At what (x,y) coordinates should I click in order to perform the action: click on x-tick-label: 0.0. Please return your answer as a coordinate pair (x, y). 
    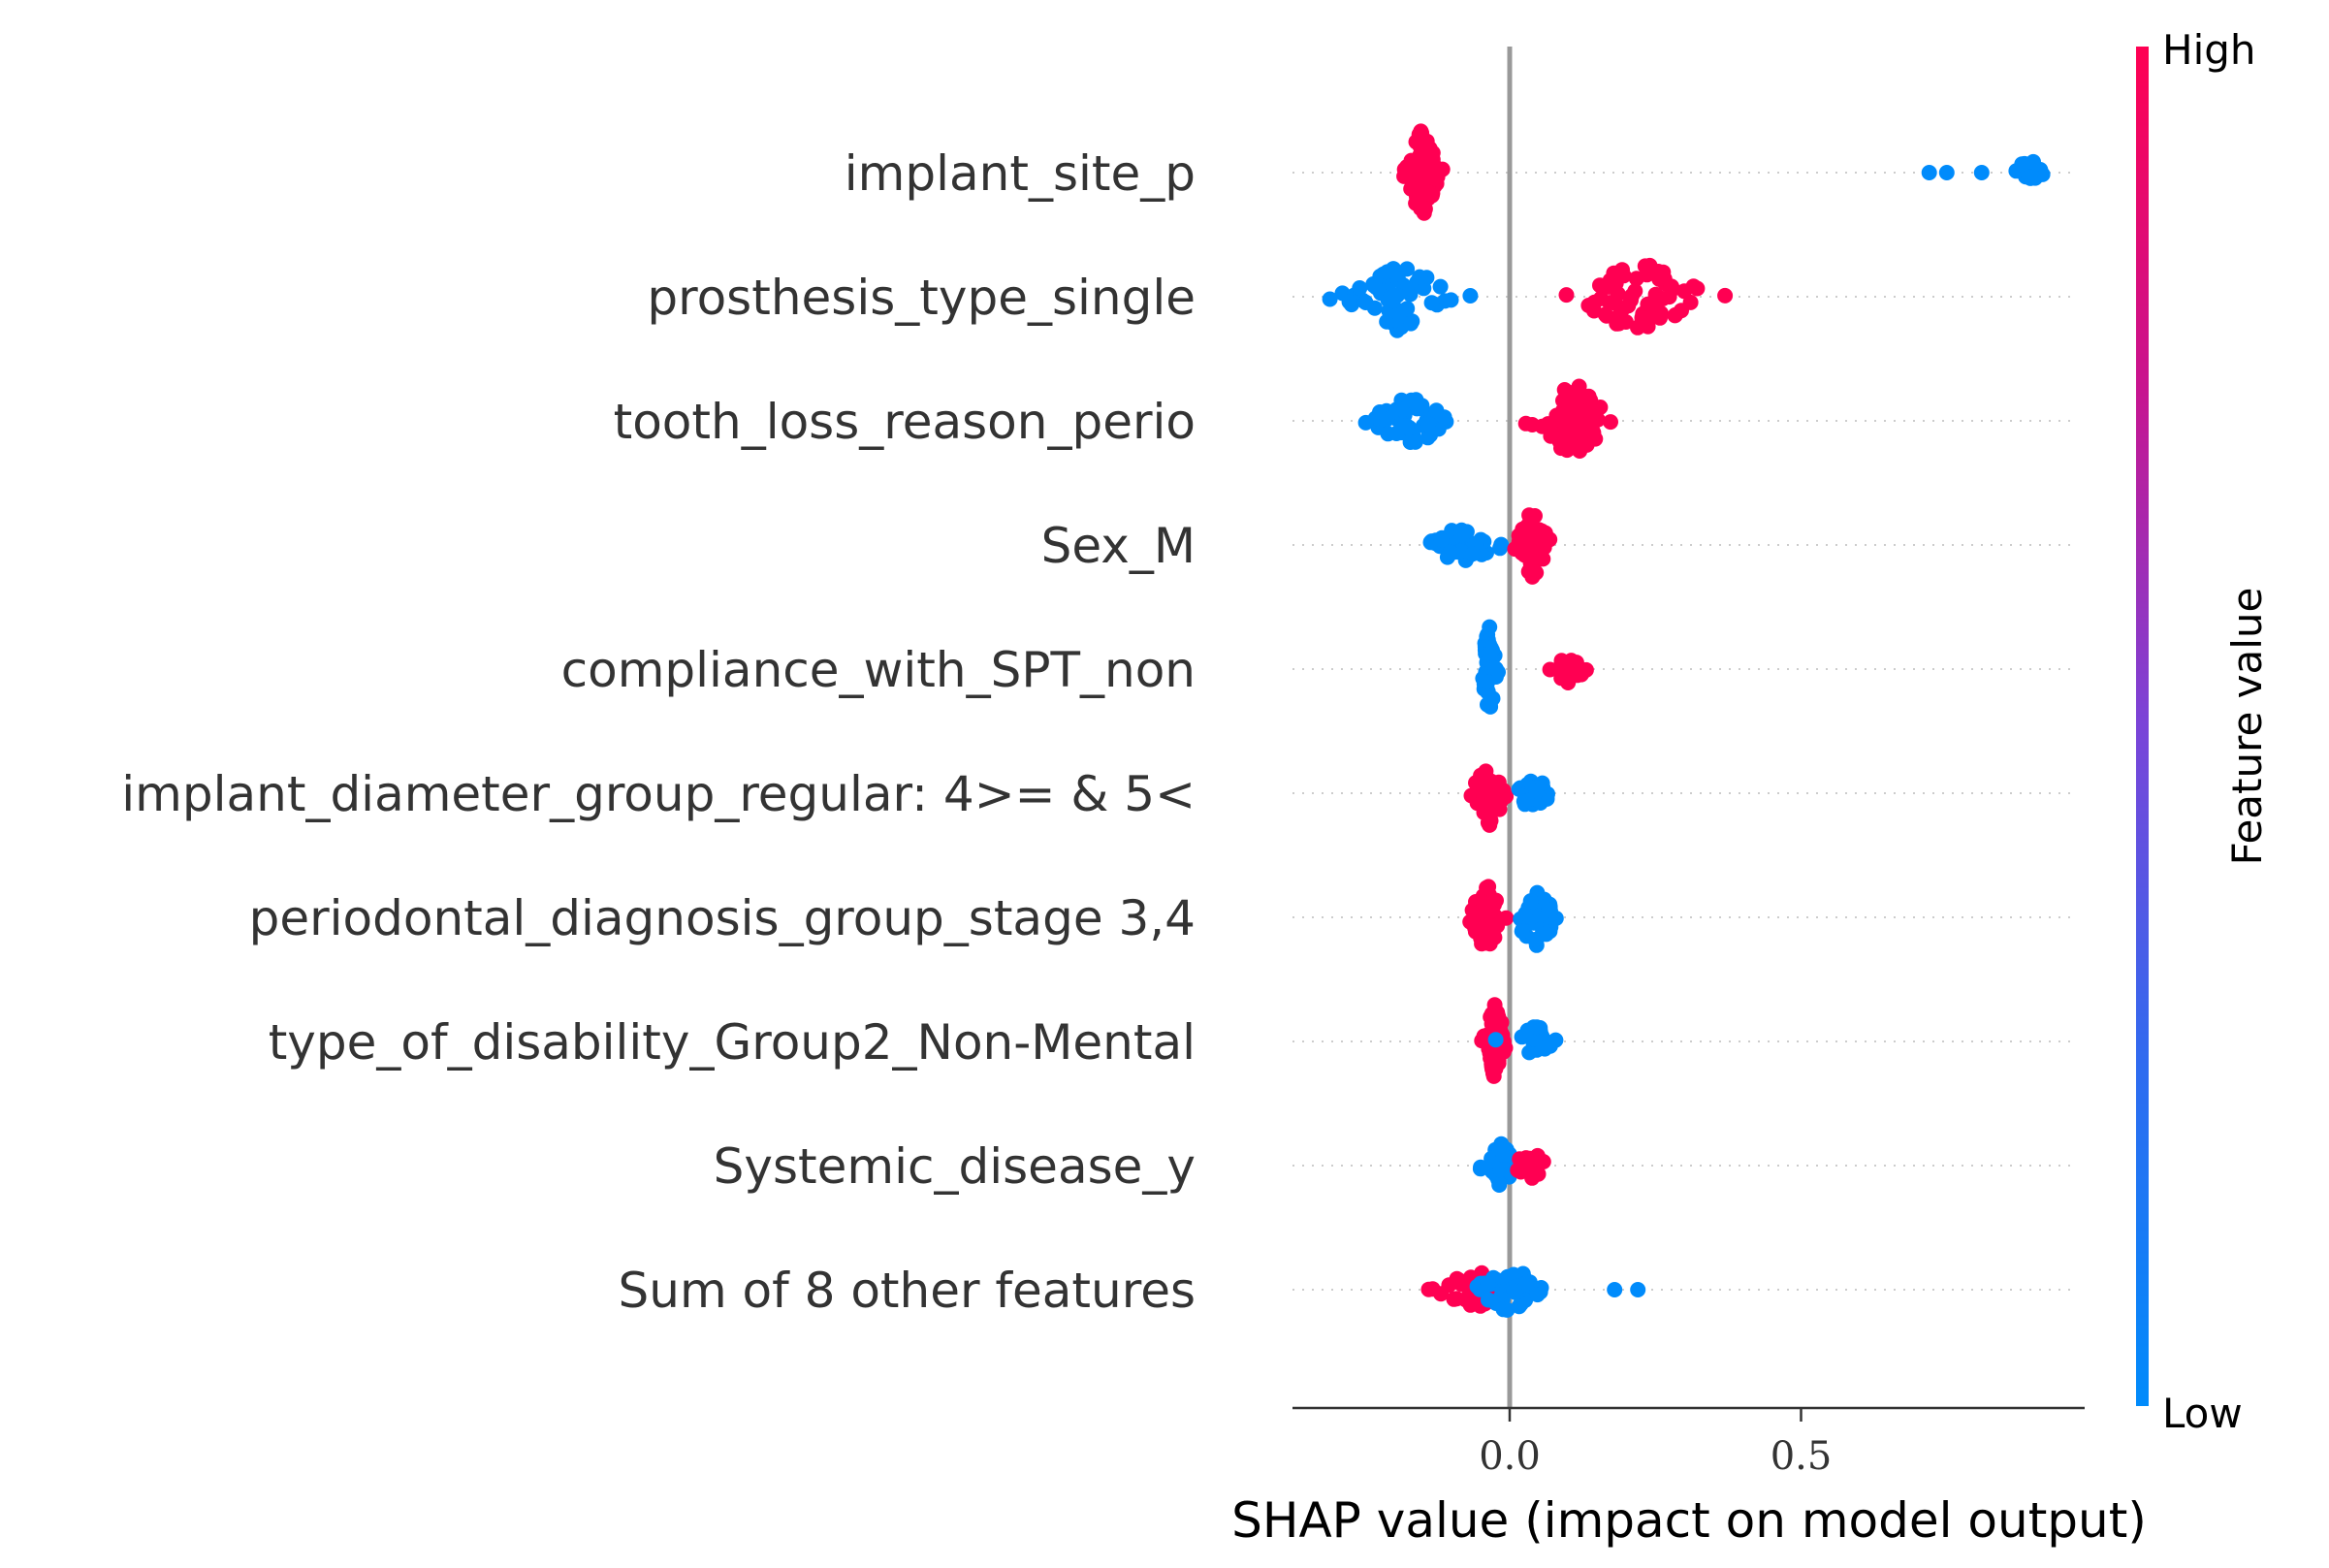
    Looking at the image, I should click on (1510, 1456).